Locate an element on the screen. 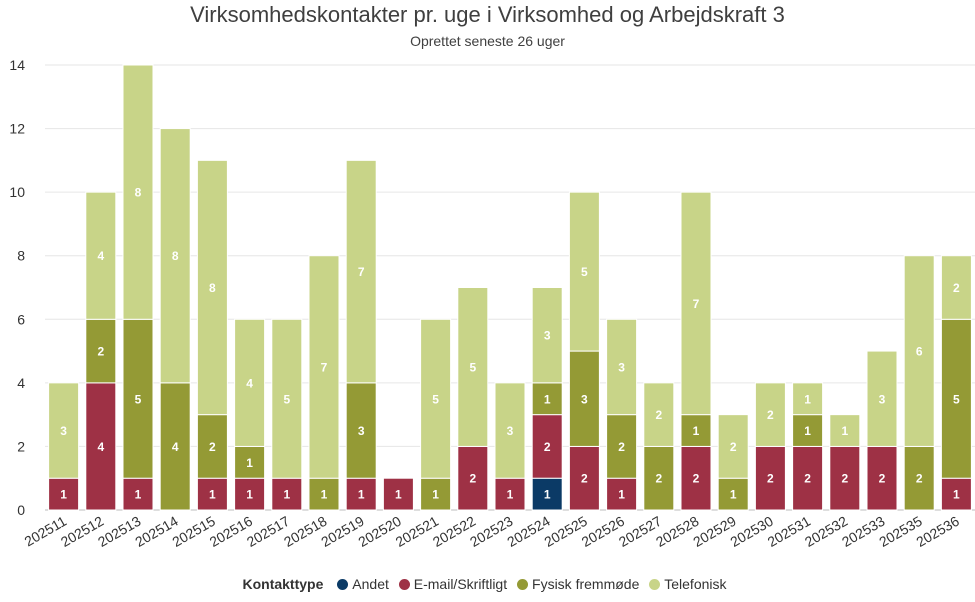 The height and width of the screenshot is (602, 975). y-tick-label: 0 is located at coordinates (21, 510).